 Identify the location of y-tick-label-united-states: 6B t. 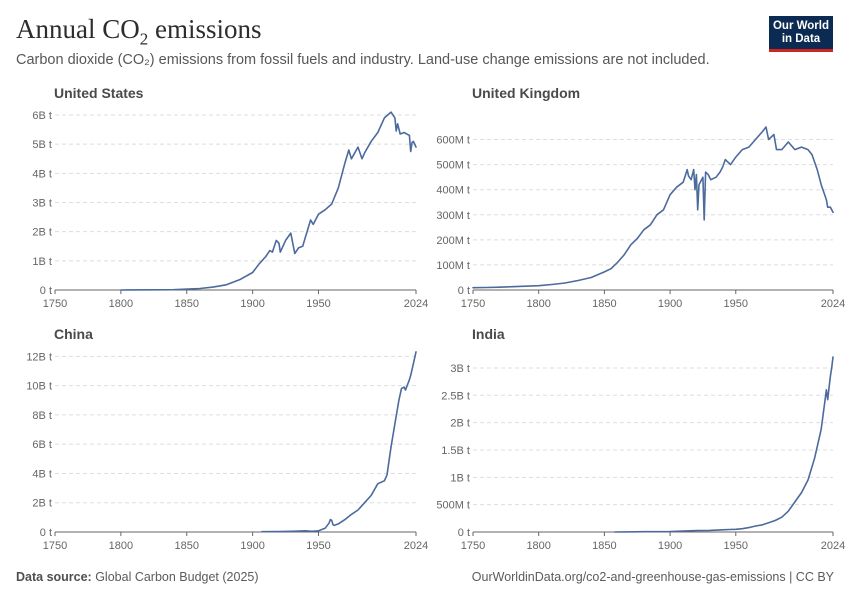
(42, 116).